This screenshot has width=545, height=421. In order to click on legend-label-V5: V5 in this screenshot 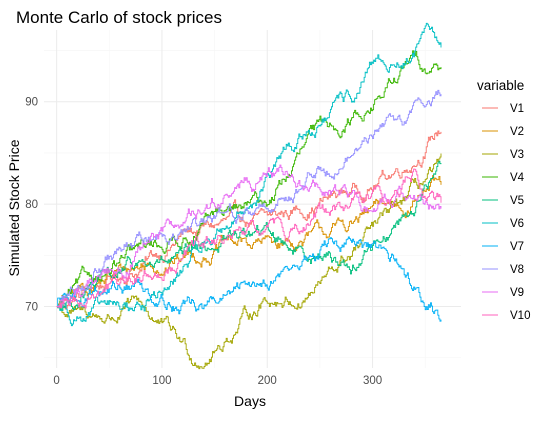, I will do `click(517, 201)`.